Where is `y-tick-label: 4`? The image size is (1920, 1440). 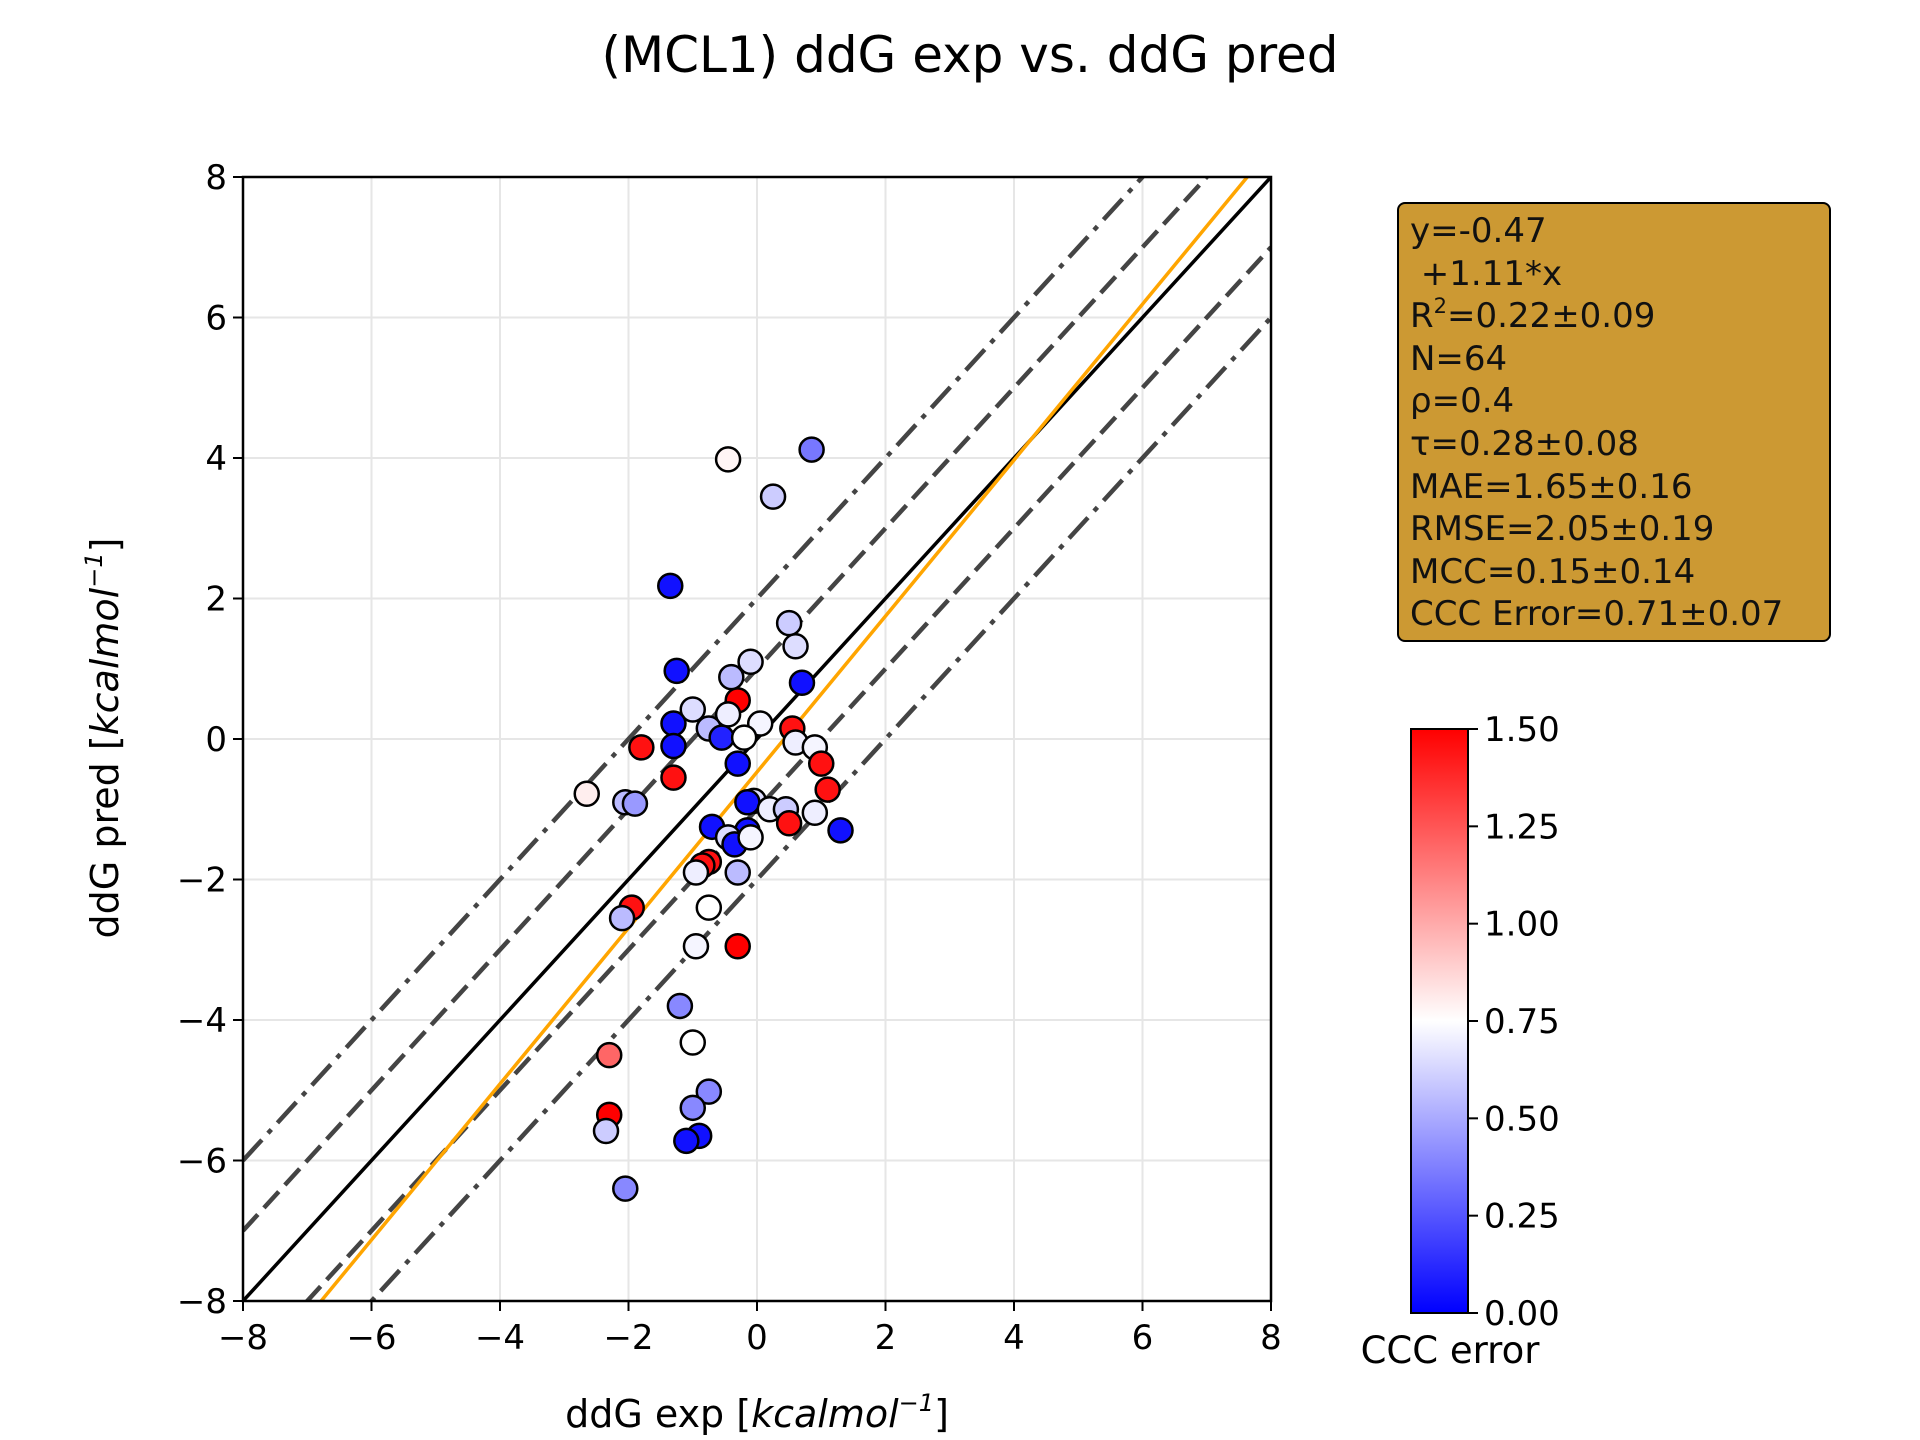 y-tick-label: 4 is located at coordinates (216, 459).